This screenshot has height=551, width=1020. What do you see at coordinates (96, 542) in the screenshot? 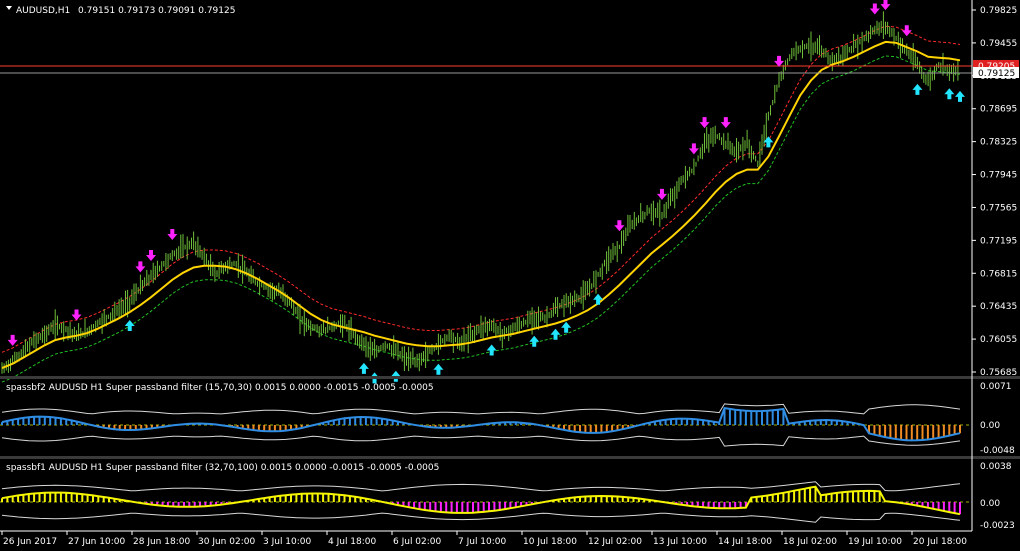
I see `time-axis-label: 27 Jun 10:00` at bounding box center [96, 542].